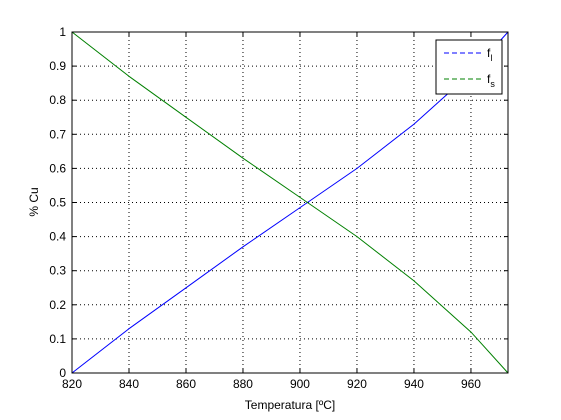 The height and width of the screenshot is (420, 561). What do you see at coordinates (300, 384) in the screenshot?
I see `x-tick-label: 900` at bounding box center [300, 384].